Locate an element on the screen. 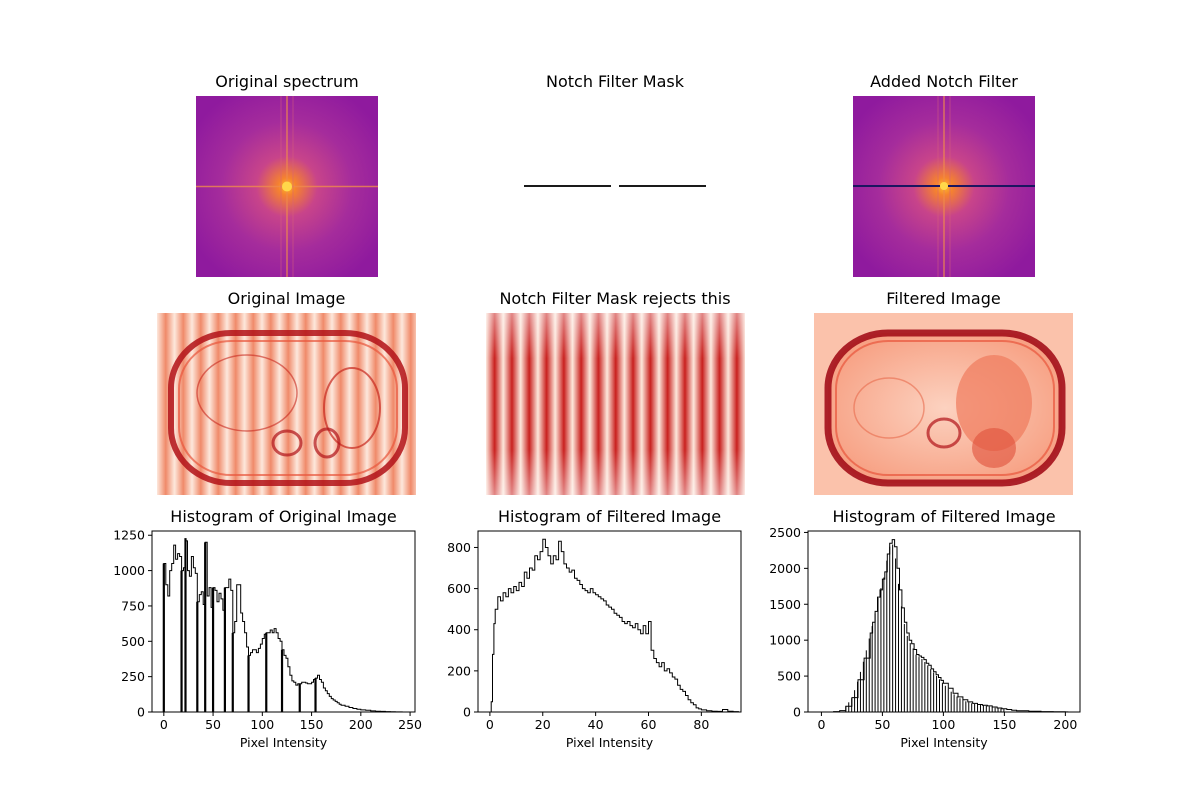  x-tick-label: 80 is located at coordinates (701, 724).